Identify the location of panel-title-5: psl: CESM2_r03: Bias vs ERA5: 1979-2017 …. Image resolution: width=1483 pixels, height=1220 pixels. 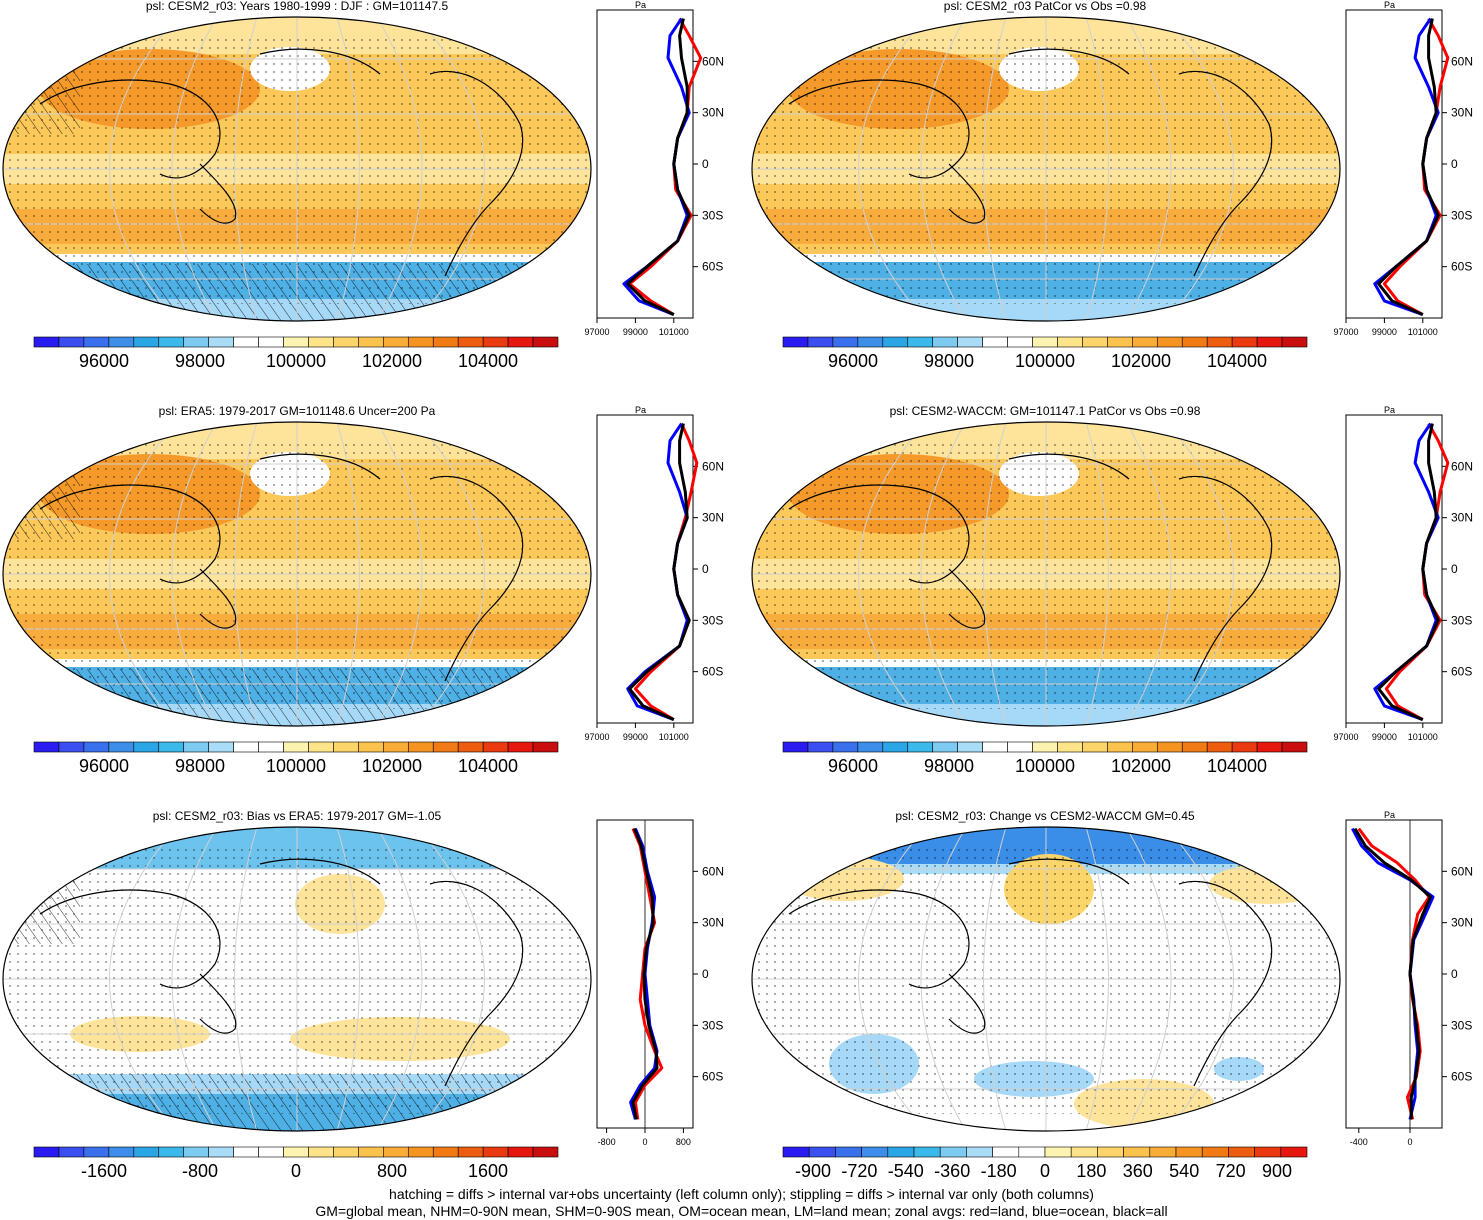
(297, 816).